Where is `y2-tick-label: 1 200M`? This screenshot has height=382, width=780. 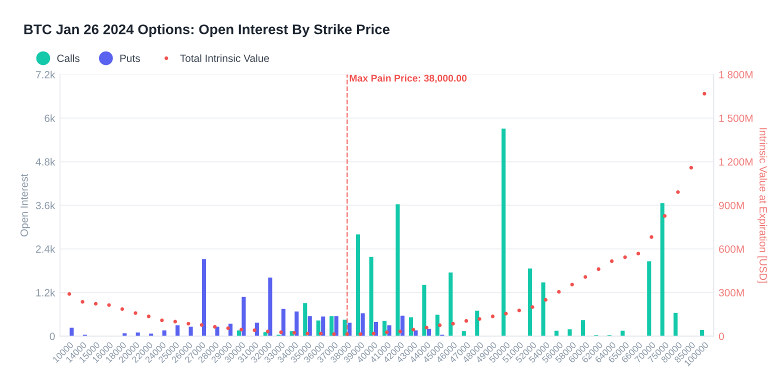
y2-tick-label: 1 200M is located at coordinates (735, 162).